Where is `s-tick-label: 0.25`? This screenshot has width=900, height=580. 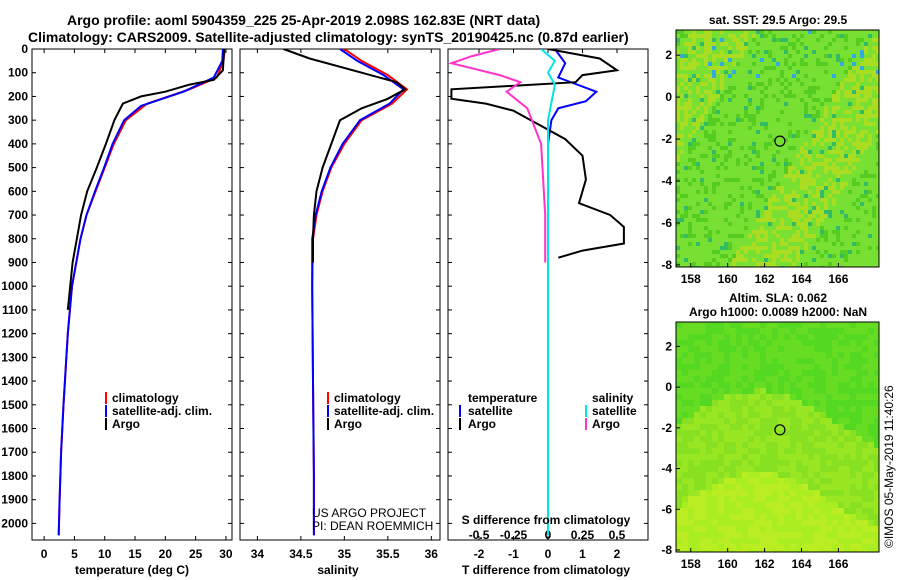
s-tick-label: 0.25 is located at coordinates (583, 535).